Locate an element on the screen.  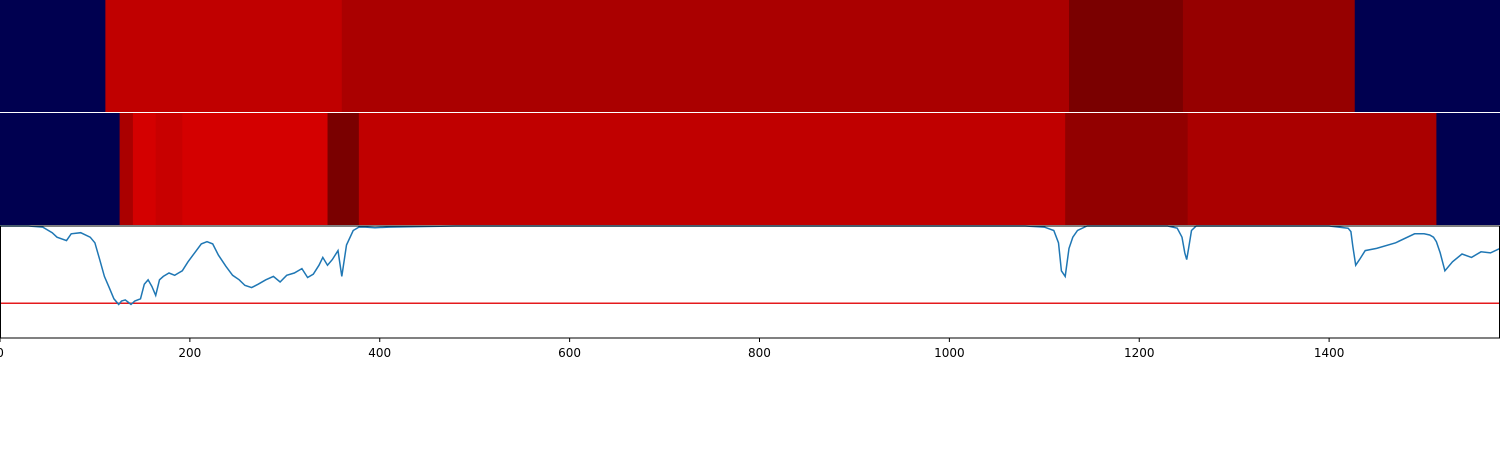
x-tick-label-0: 0 is located at coordinates (2, 353).